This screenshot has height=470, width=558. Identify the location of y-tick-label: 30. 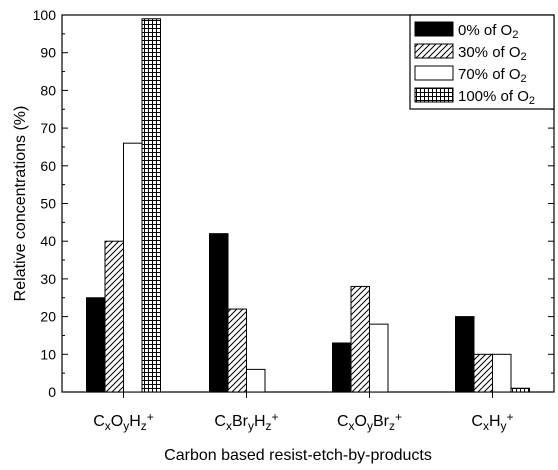
(48, 279).